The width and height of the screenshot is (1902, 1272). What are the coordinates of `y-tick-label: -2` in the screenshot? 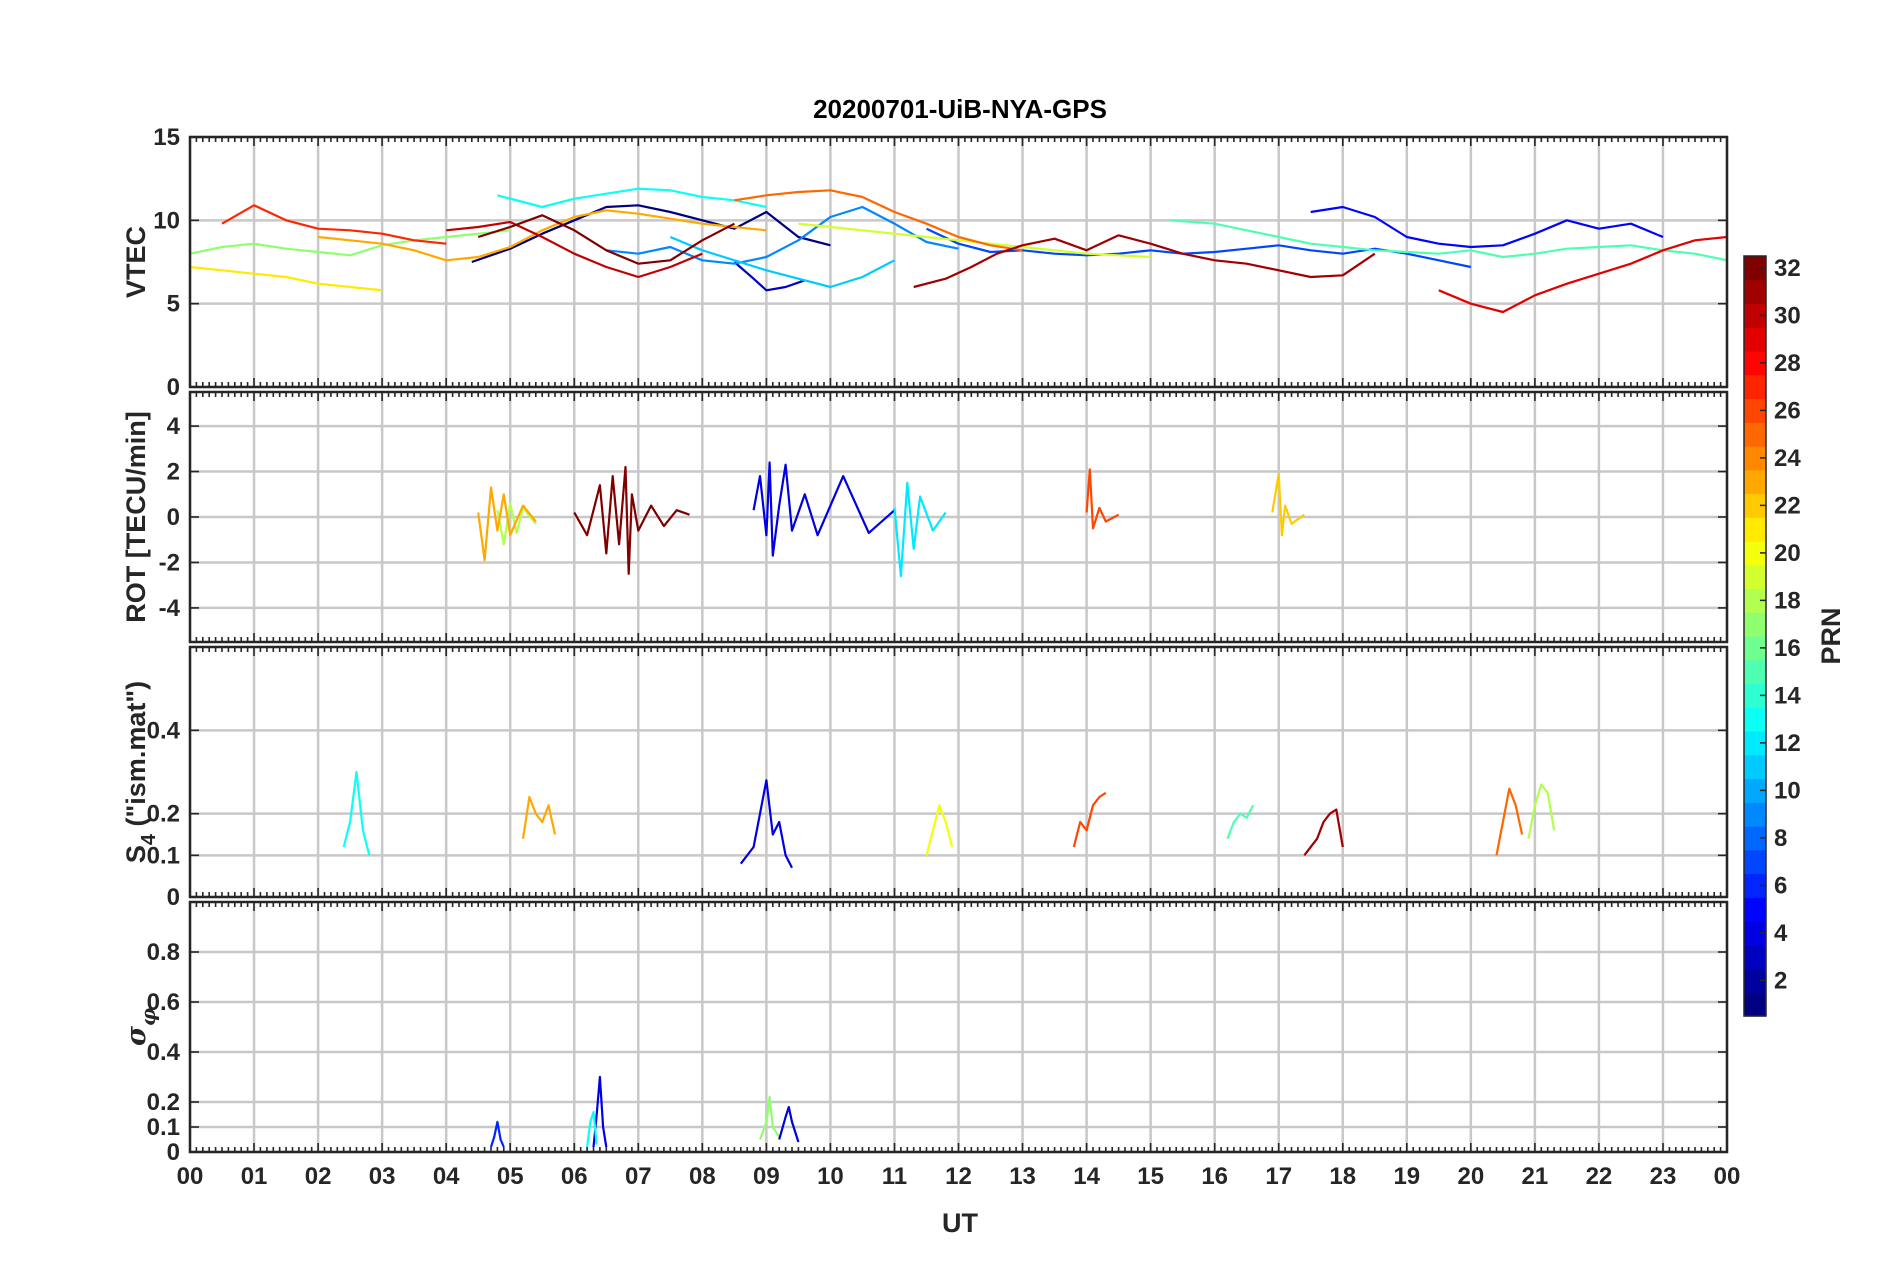 It's located at (169, 562).